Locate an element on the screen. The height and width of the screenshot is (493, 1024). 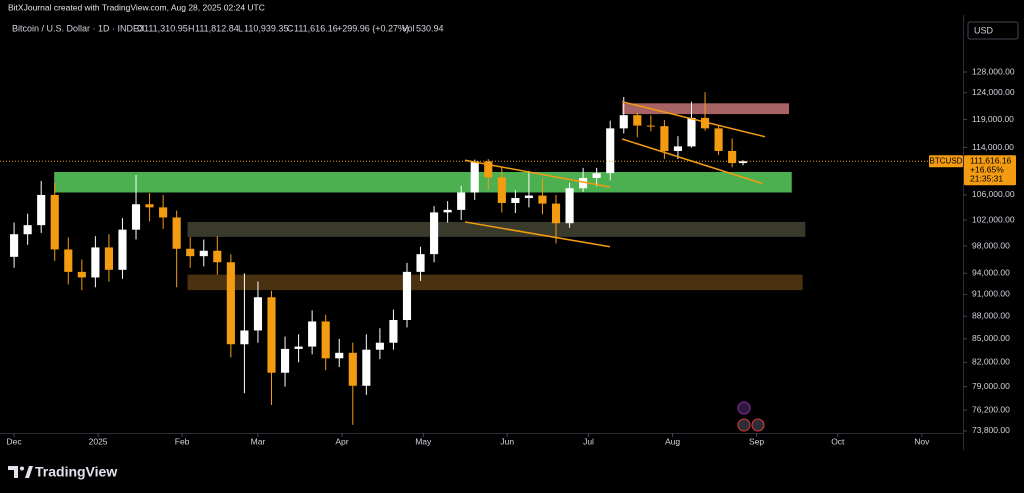
symbol-tag is located at coordinates (946, 161).